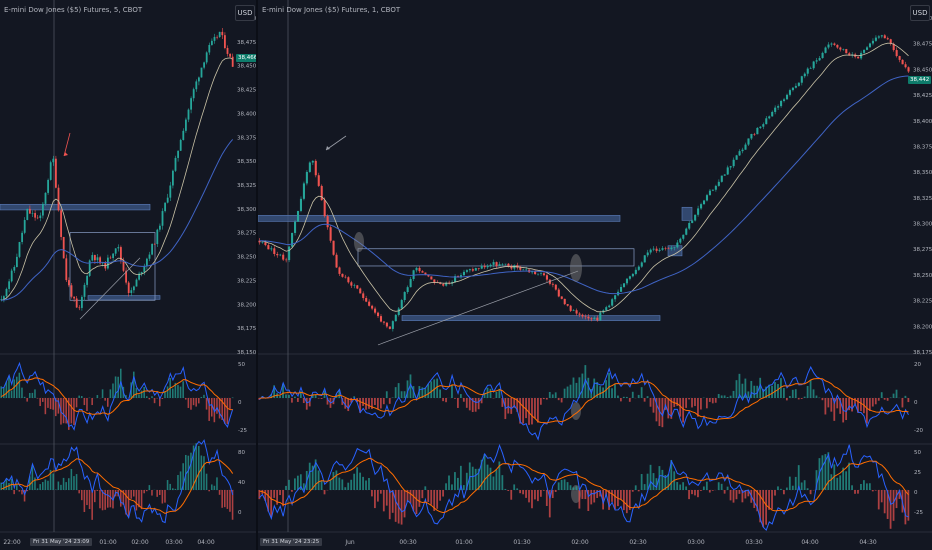 The height and width of the screenshot is (550, 932). Describe the element at coordinates (463, 542) in the screenshot. I see `time-axis-label: 01:00` at that location.